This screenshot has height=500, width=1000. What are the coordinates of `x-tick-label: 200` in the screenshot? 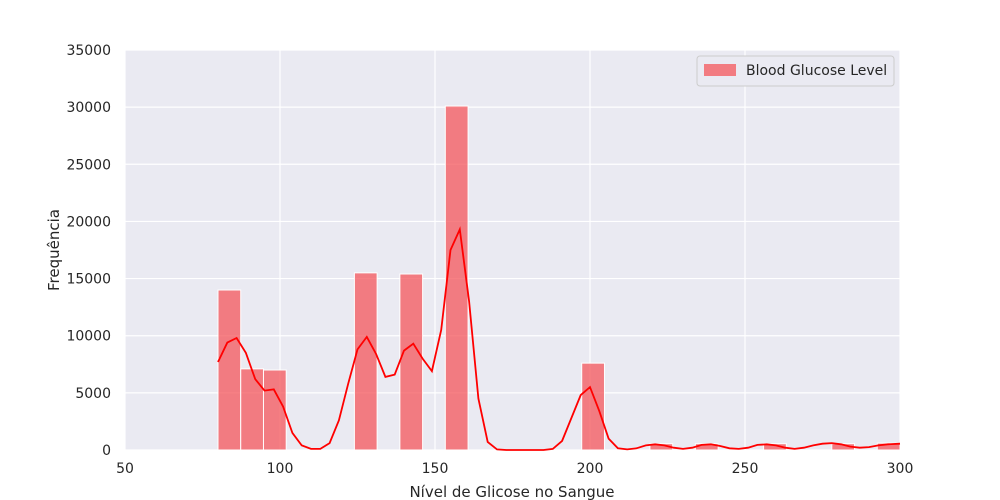 It's located at (590, 469).